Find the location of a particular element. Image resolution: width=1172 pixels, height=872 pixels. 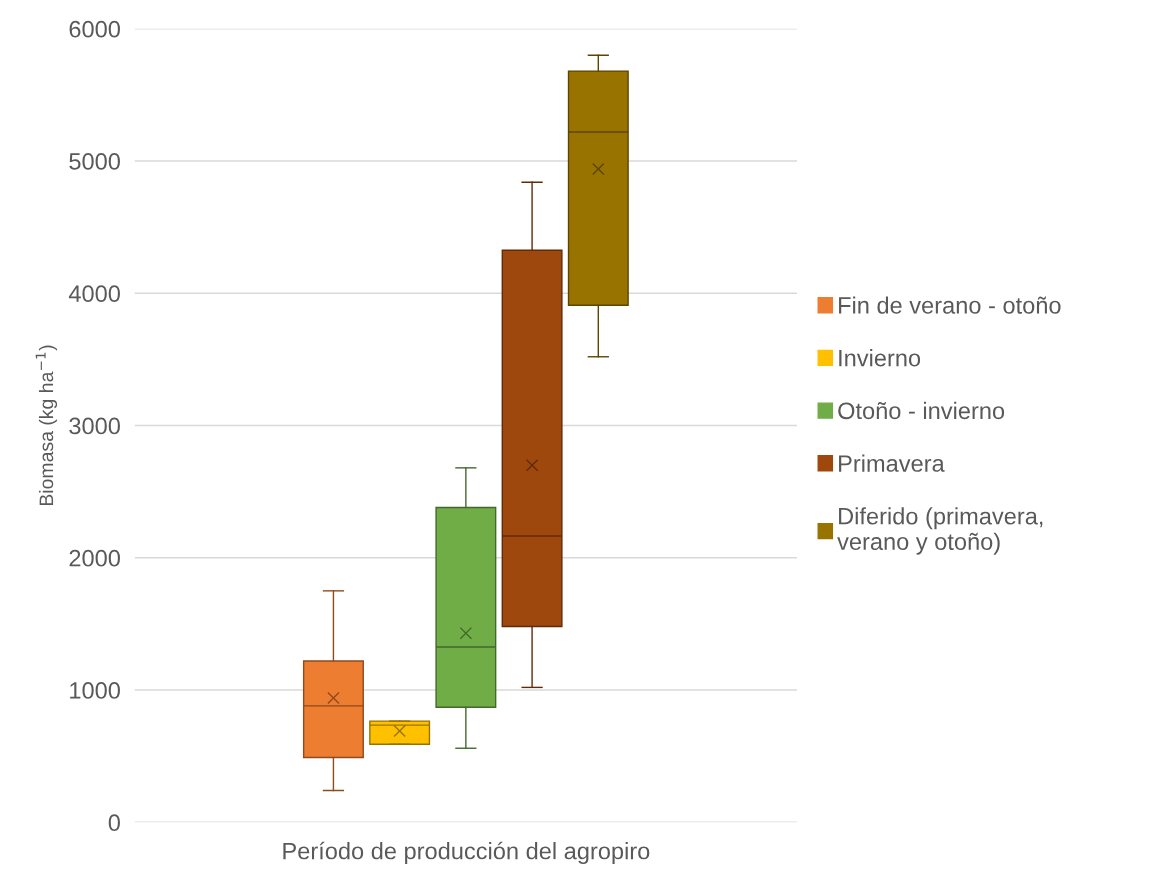

y-axis-title: Biomasa (kg ha$^{−1}$) is located at coordinates (46, 425).